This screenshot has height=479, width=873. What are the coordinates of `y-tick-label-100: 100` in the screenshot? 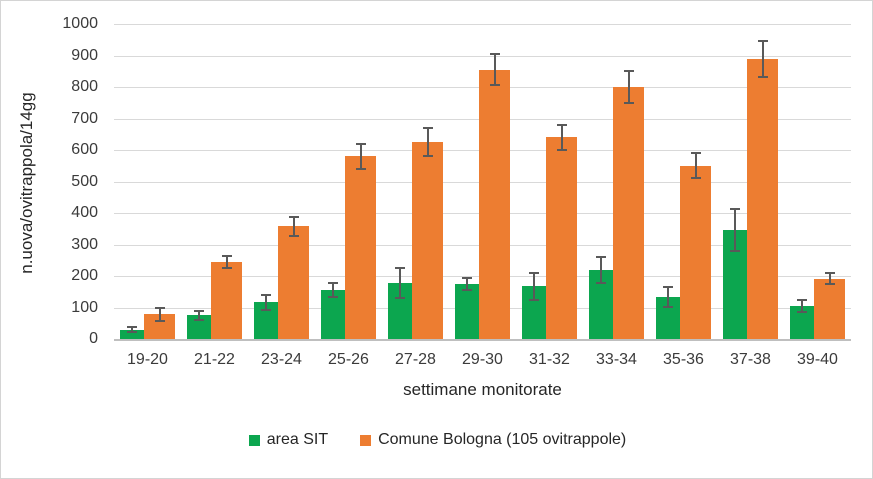 It's located at (84, 307).